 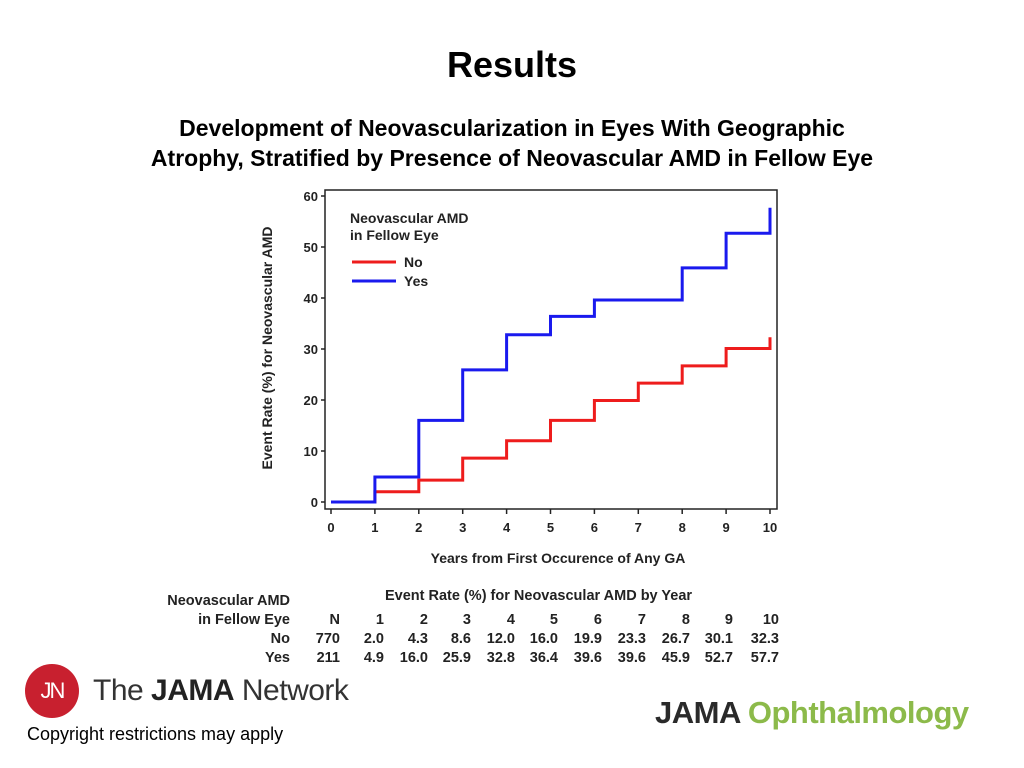 What do you see at coordinates (327, 639) in the screenshot?
I see `table-cell: 770` at bounding box center [327, 639].